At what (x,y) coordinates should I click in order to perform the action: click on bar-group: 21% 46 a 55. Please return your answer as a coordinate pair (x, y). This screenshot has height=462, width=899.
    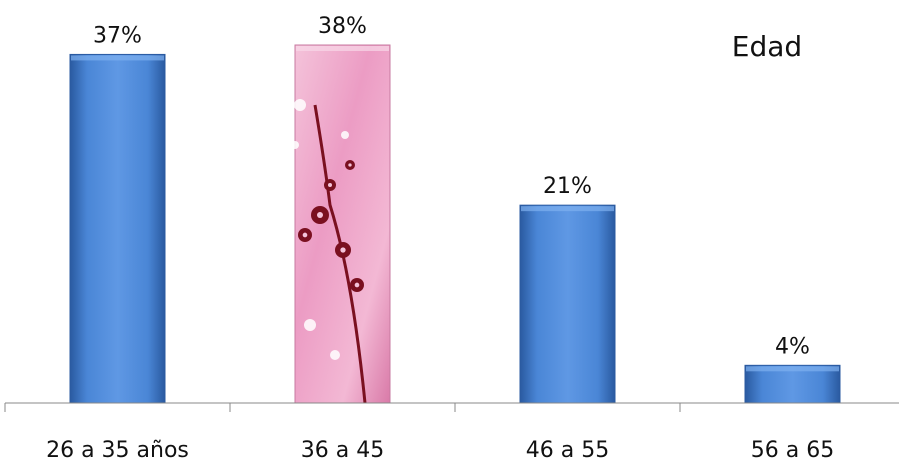
    Looking at the image, I should click on (567, 318).